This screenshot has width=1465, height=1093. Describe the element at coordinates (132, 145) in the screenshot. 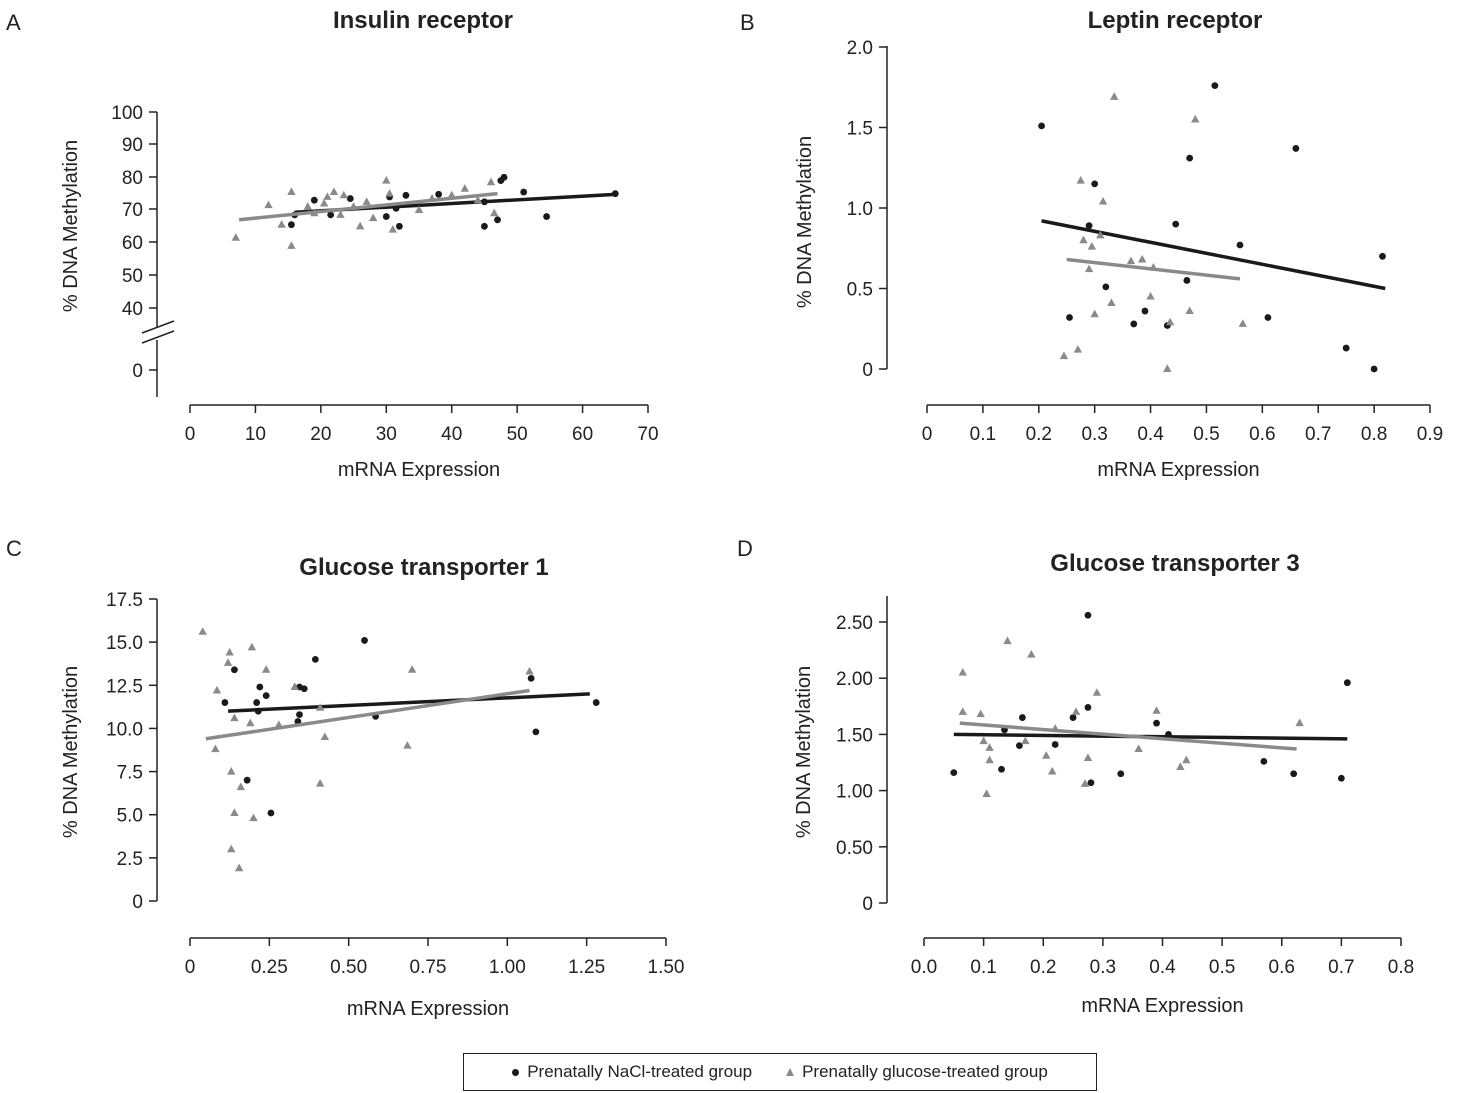

I see `y-tick-label: 90` at that location.